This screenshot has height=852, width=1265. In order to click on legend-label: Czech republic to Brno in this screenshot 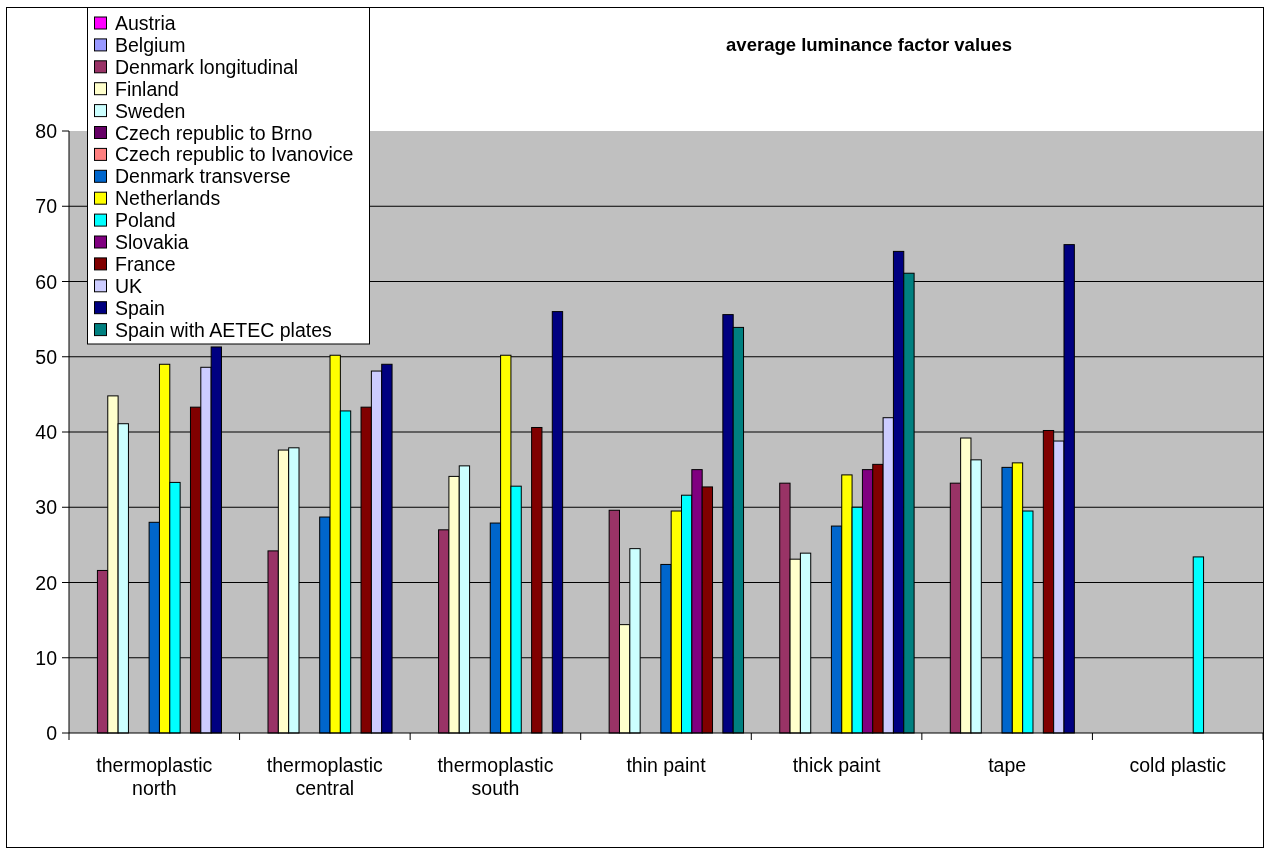, I will do `click(214, 132)`.